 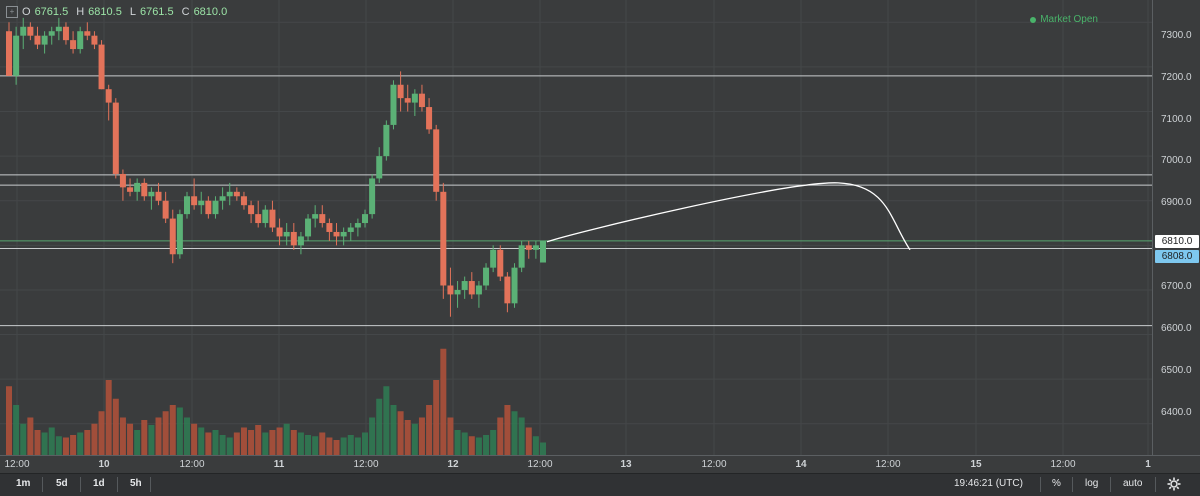 What do you see at coordinates (132, 12) in the screenshot?
I see `low-label: L` at bounding box center [132, 12].